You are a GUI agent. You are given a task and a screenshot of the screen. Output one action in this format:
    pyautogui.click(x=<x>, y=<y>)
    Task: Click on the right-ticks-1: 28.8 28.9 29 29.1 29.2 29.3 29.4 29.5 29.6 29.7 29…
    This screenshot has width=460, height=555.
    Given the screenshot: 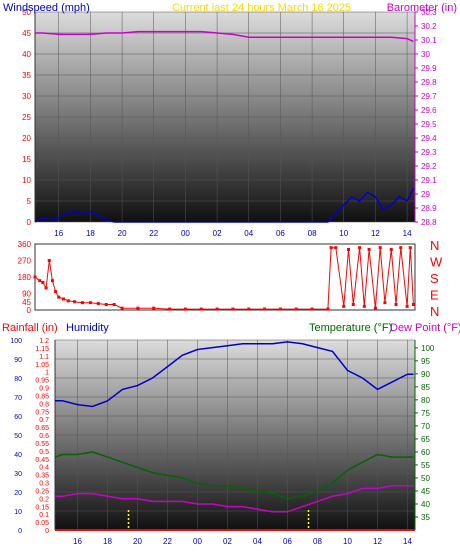 What is the action you would take?
    pyautogui.click(x=426, y=117)
    